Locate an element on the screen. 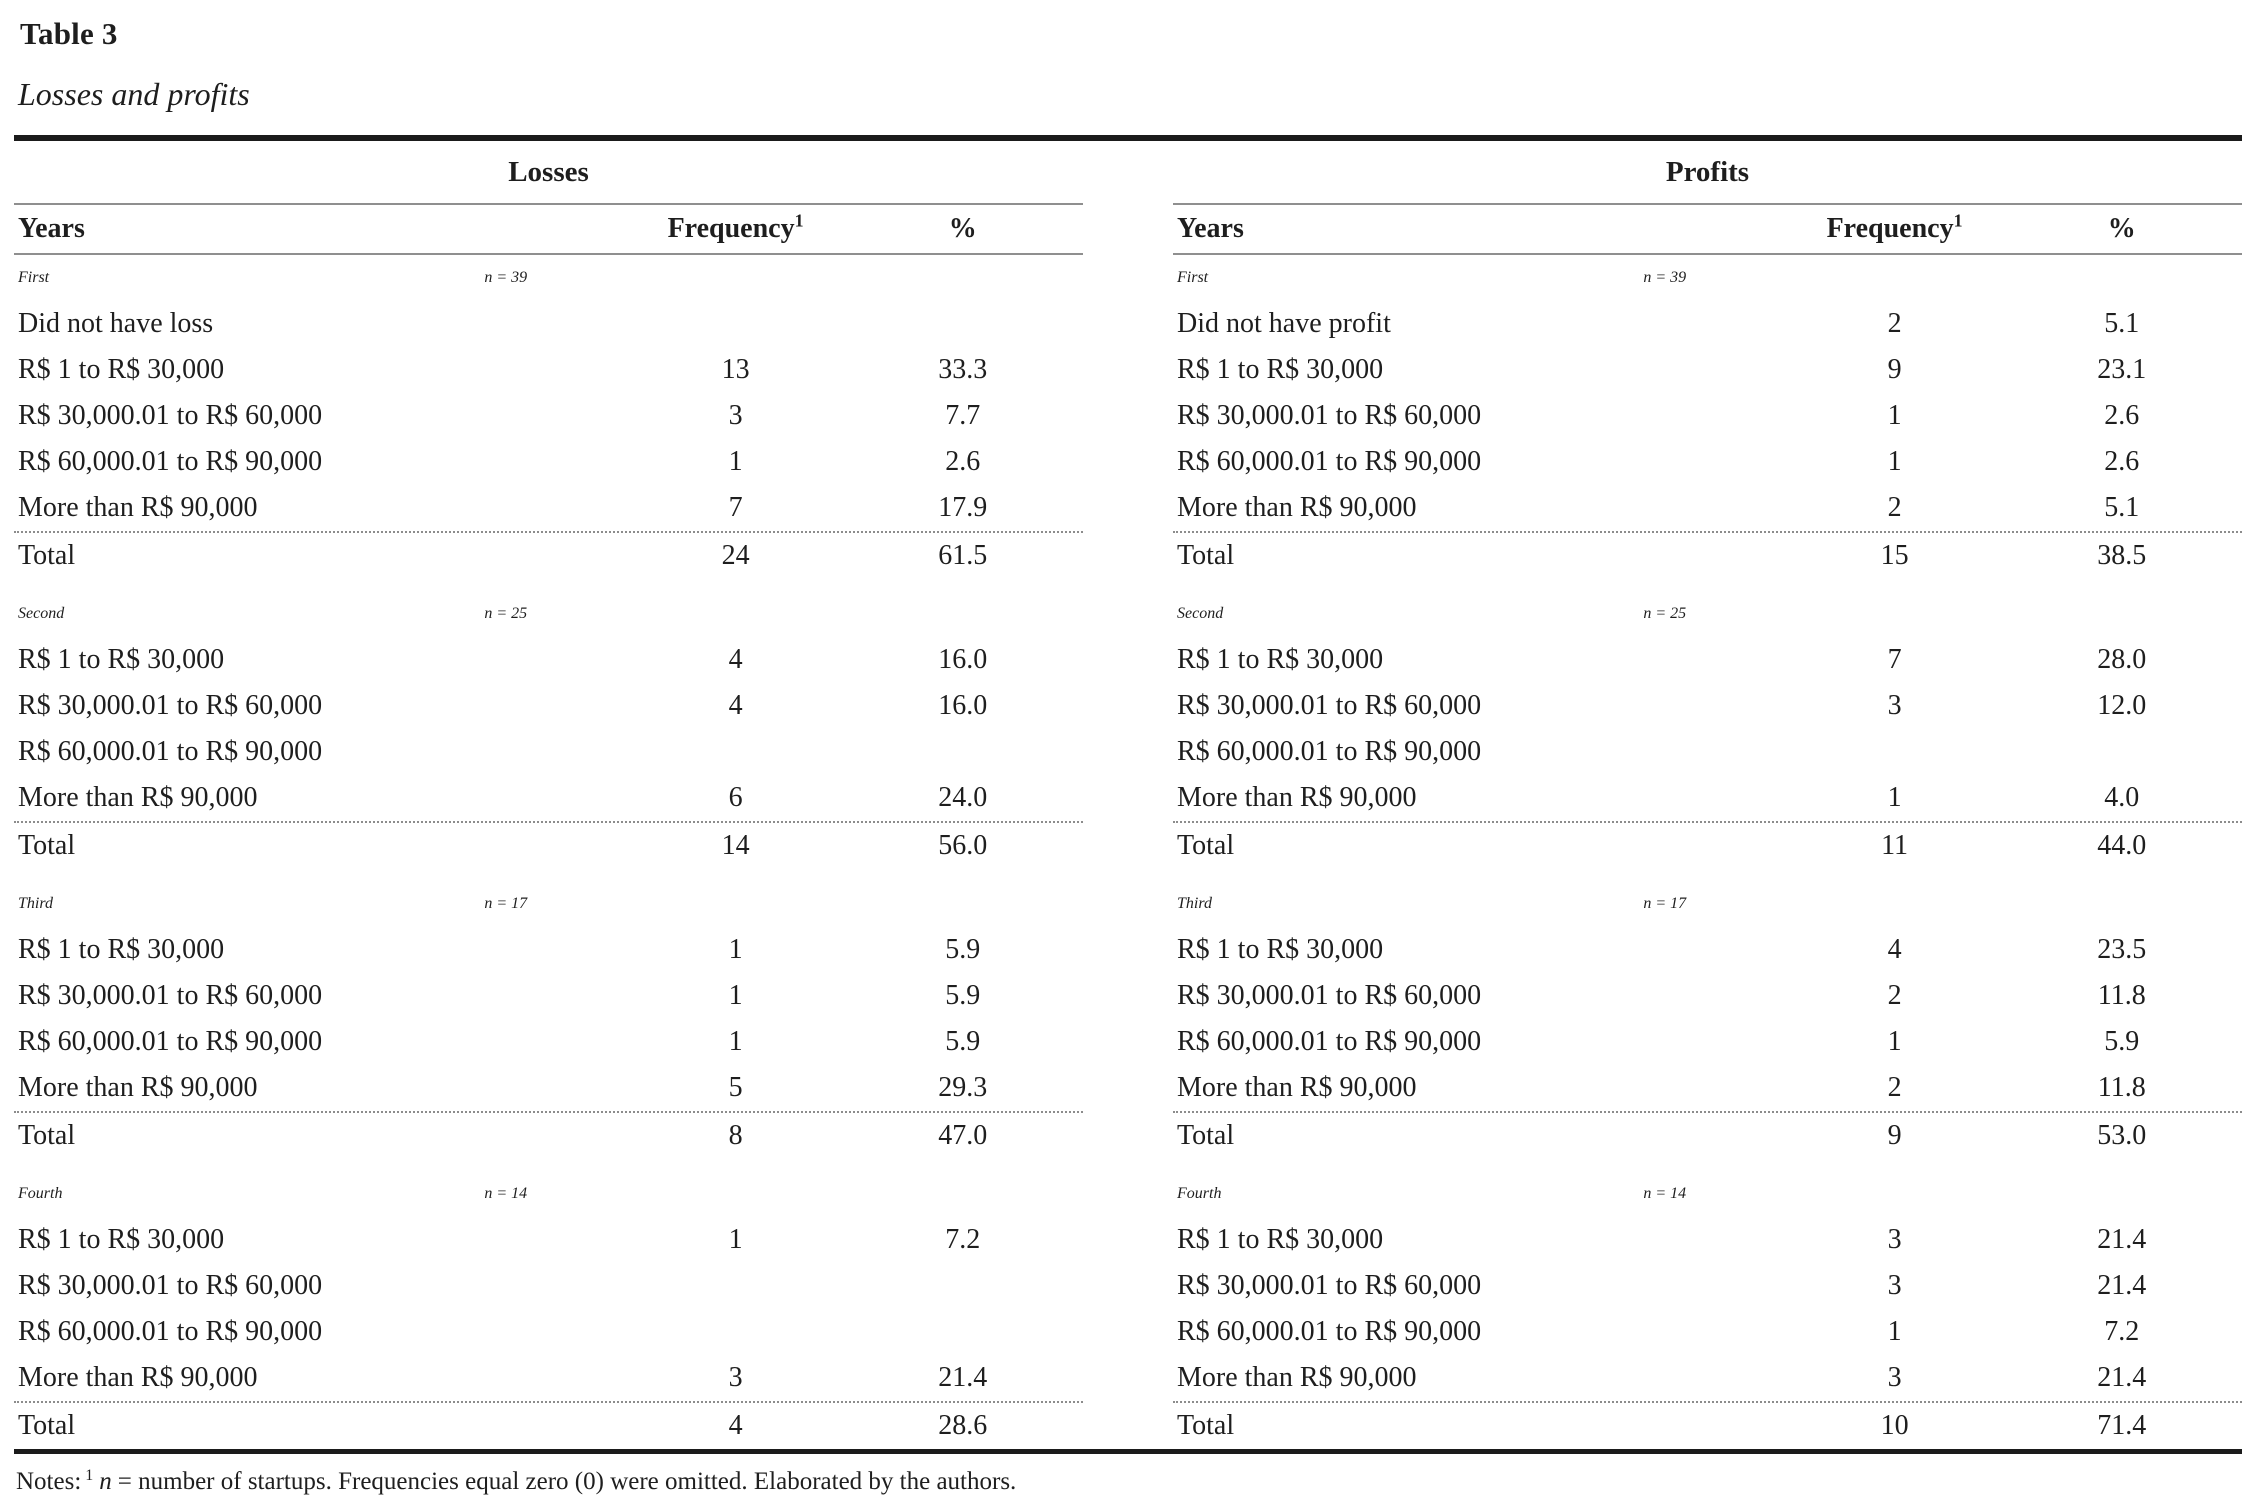  header-rule is located at coordinates (548, 204).